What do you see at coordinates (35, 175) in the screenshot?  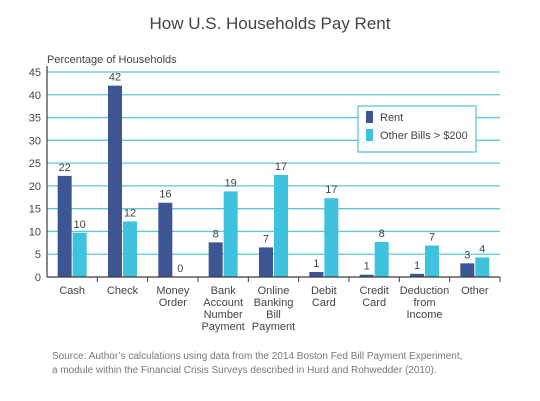 I see `y-tick-labels: 0 5 10 15 20 25 30 35 40 45` at bounding box center [35, 175].